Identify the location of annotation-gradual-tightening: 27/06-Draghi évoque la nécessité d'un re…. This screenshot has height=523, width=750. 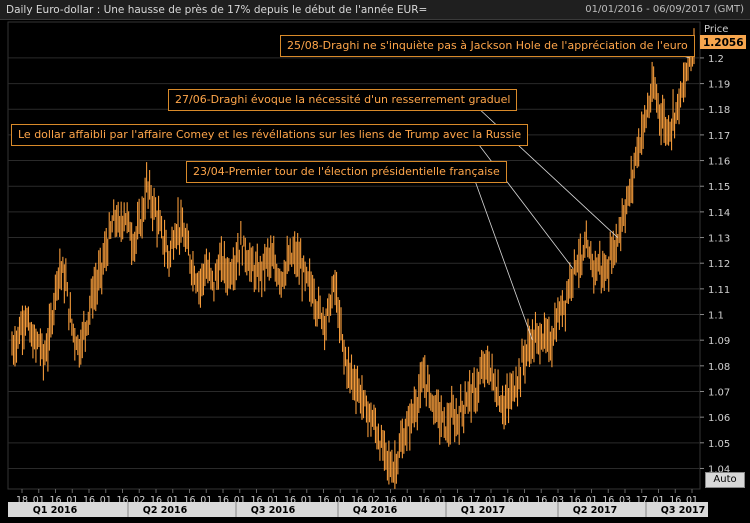
(343, 100).